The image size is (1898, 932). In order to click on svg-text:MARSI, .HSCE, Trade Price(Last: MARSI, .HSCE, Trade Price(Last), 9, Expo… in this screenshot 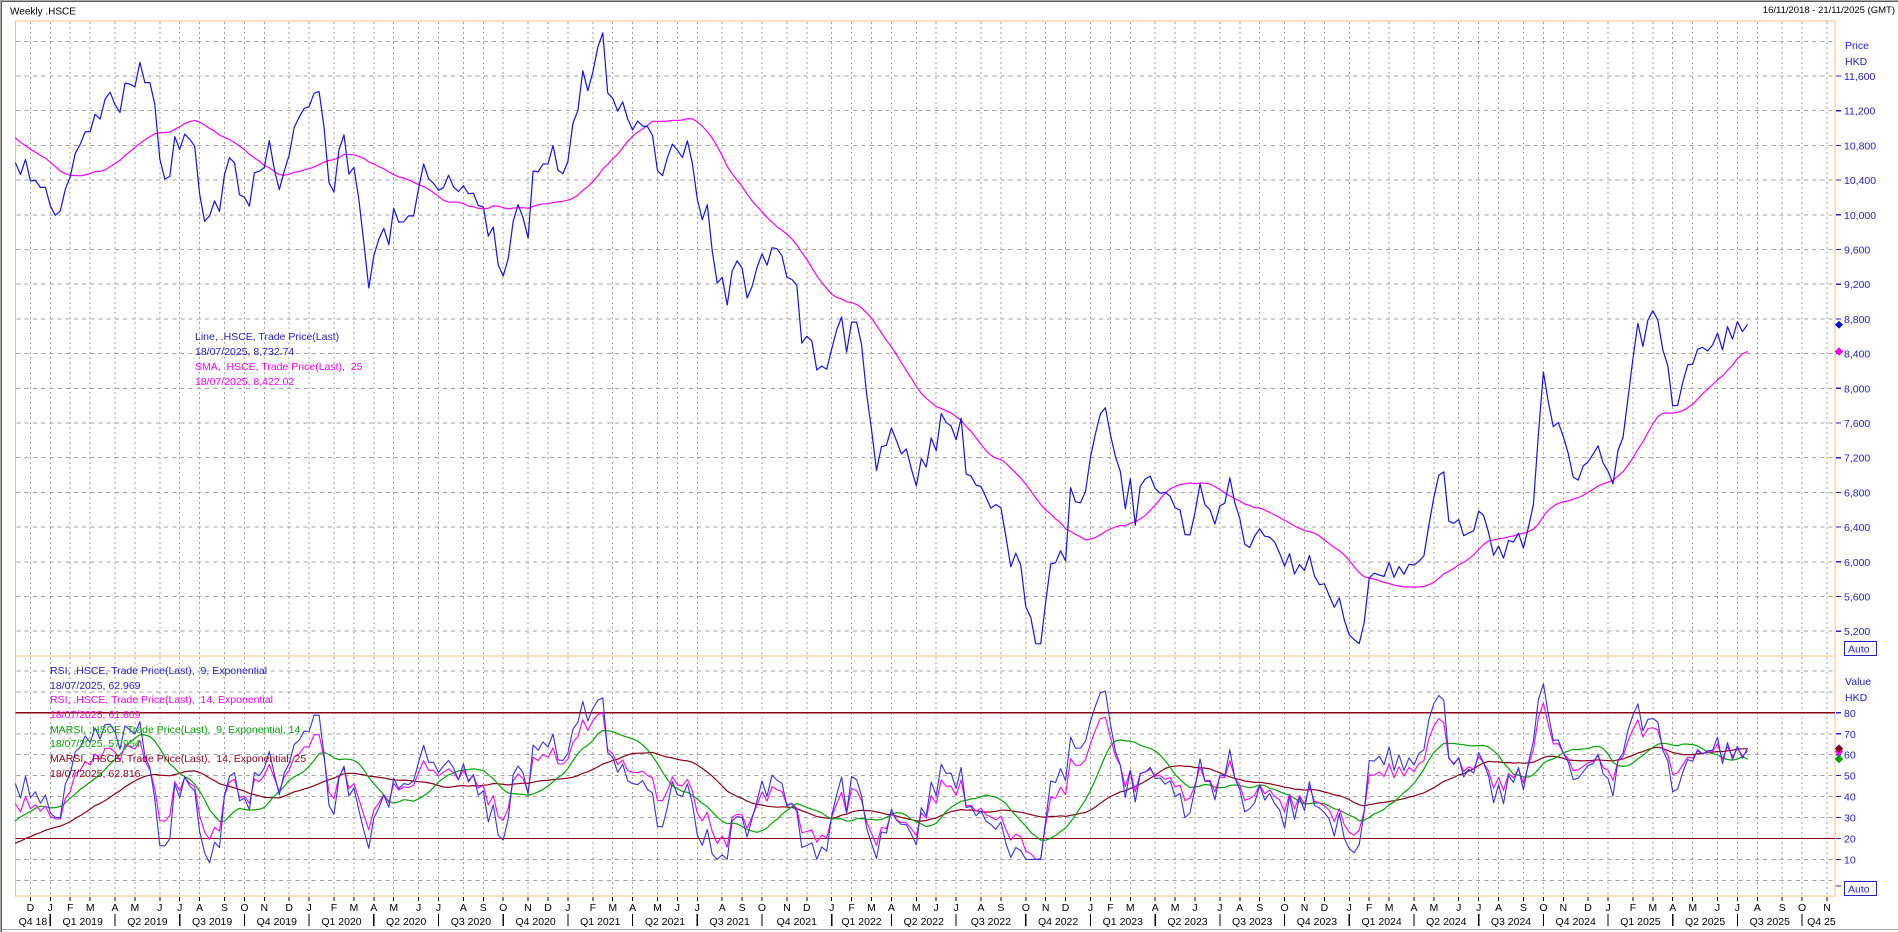, I will do `click(175, 730)`.